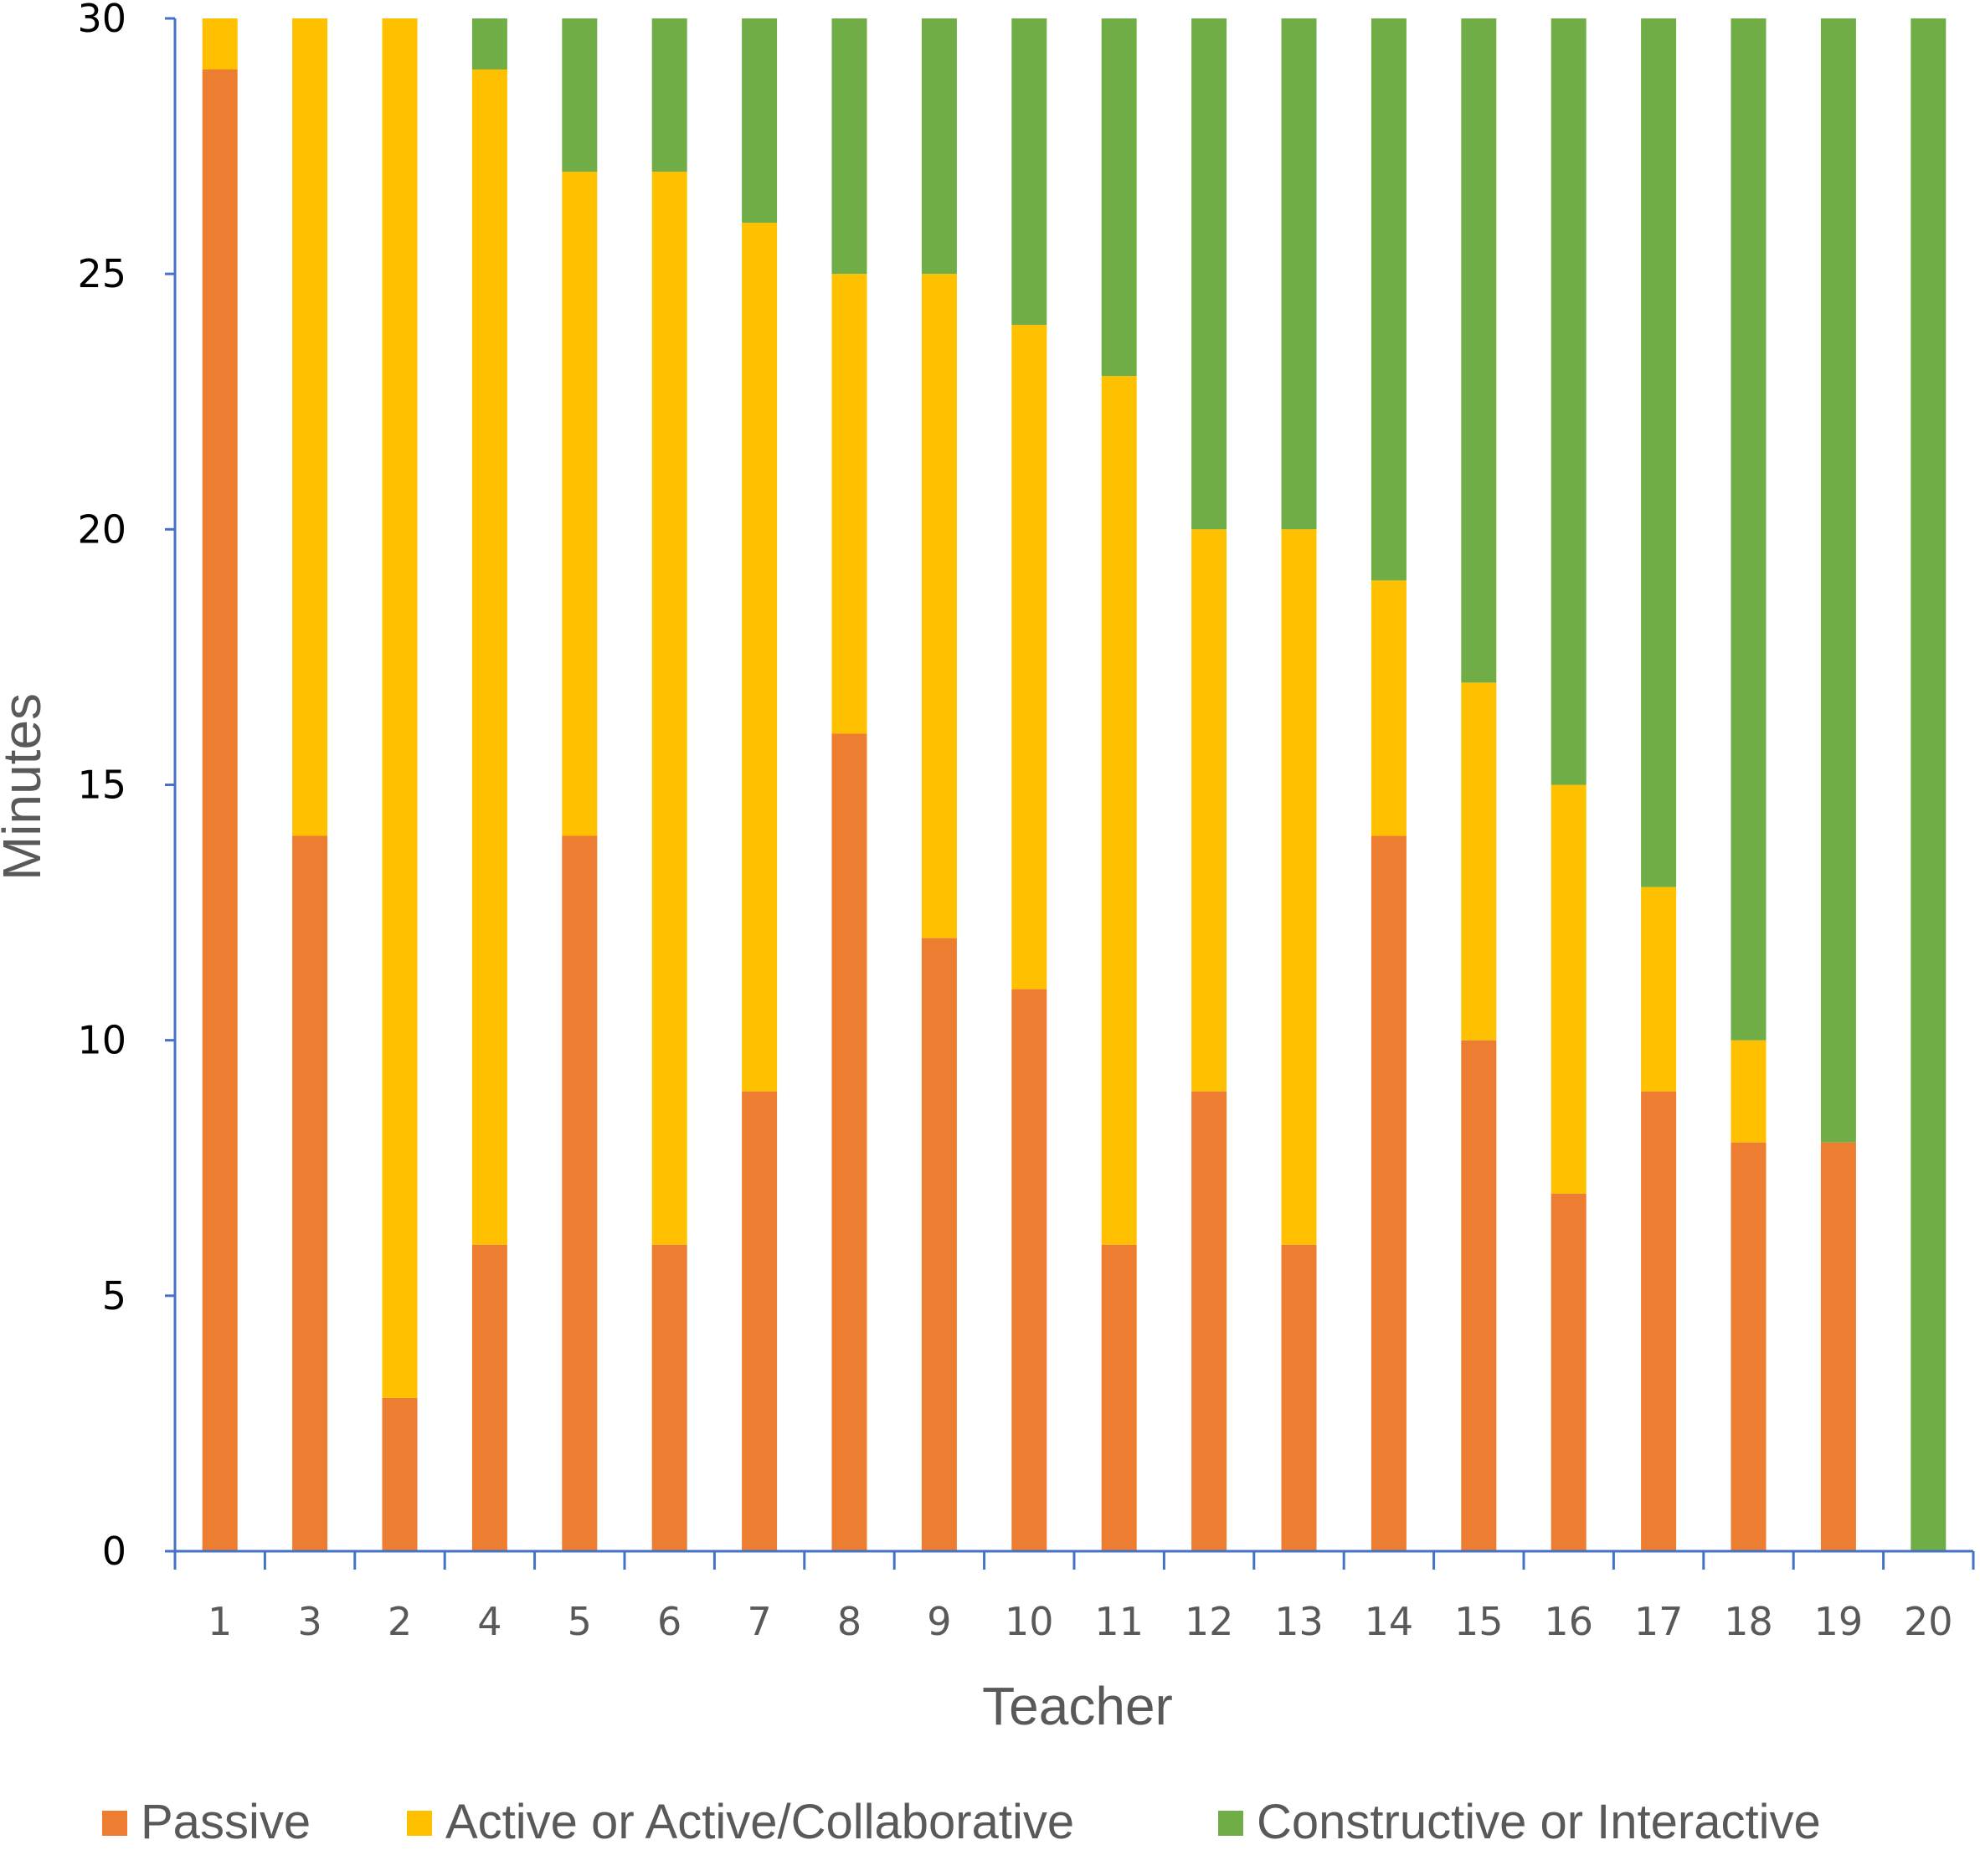 Image resolution: width=1980 pixels, height=1876 pixels. Describe the element at coordinates (309, 1621) in the screenshot. I see `x-tick-label: 3` at that location.